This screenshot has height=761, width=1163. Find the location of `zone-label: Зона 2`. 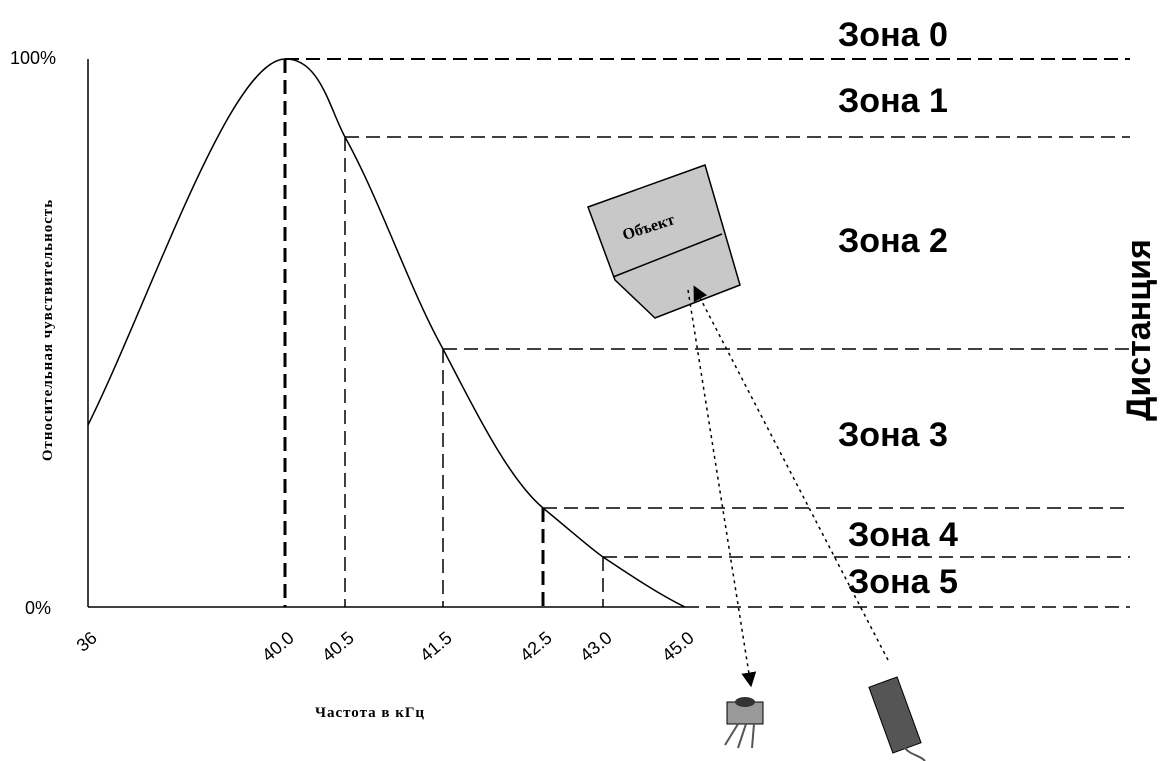

zone-label: Зона 2 is located at coordinates (893, 241).